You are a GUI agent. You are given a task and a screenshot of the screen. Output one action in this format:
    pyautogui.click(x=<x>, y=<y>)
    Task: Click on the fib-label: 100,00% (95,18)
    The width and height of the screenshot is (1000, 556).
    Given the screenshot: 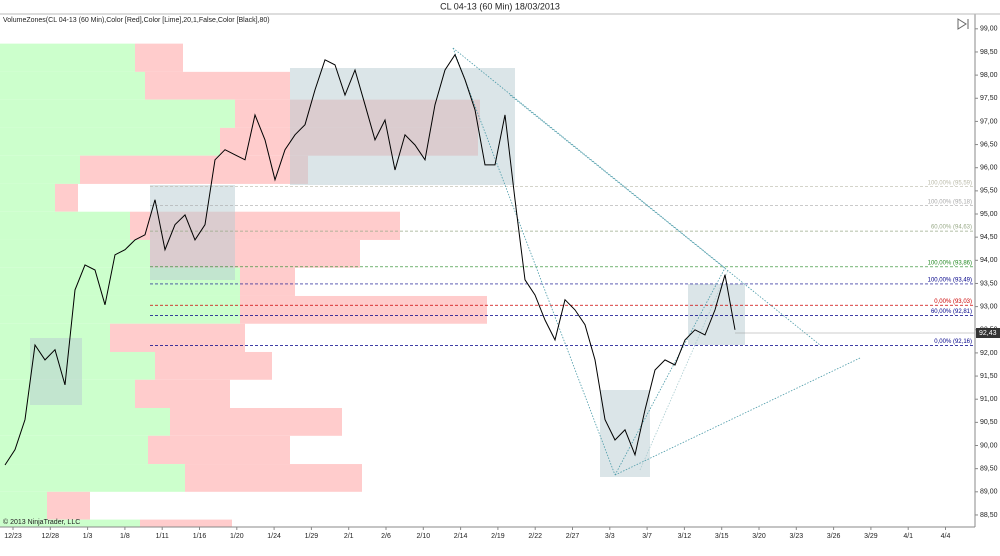 What is the action you would take?
    pyautogui.click(x=950, y=202)
    